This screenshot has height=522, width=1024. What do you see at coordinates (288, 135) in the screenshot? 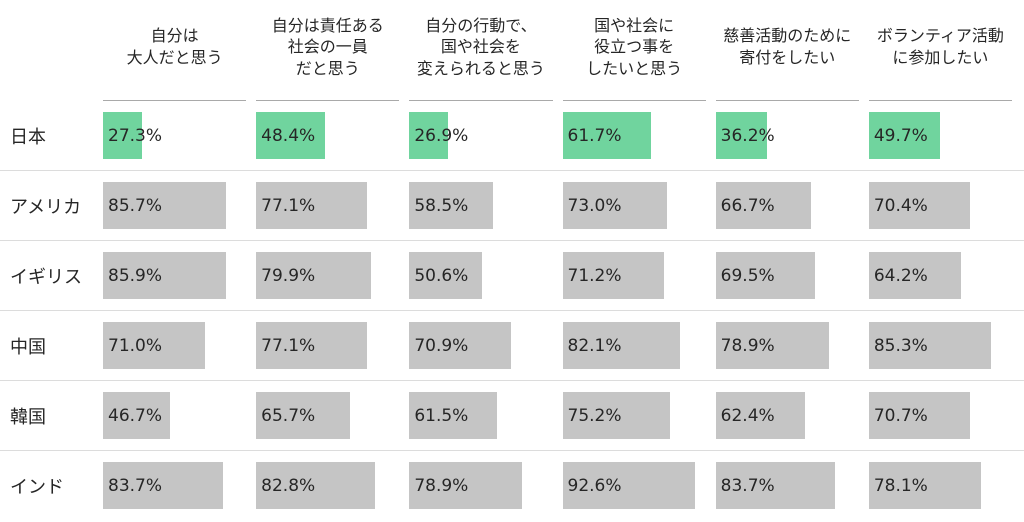
I see `bar-value-label: 48.4%` at bounding box center [288, 135].